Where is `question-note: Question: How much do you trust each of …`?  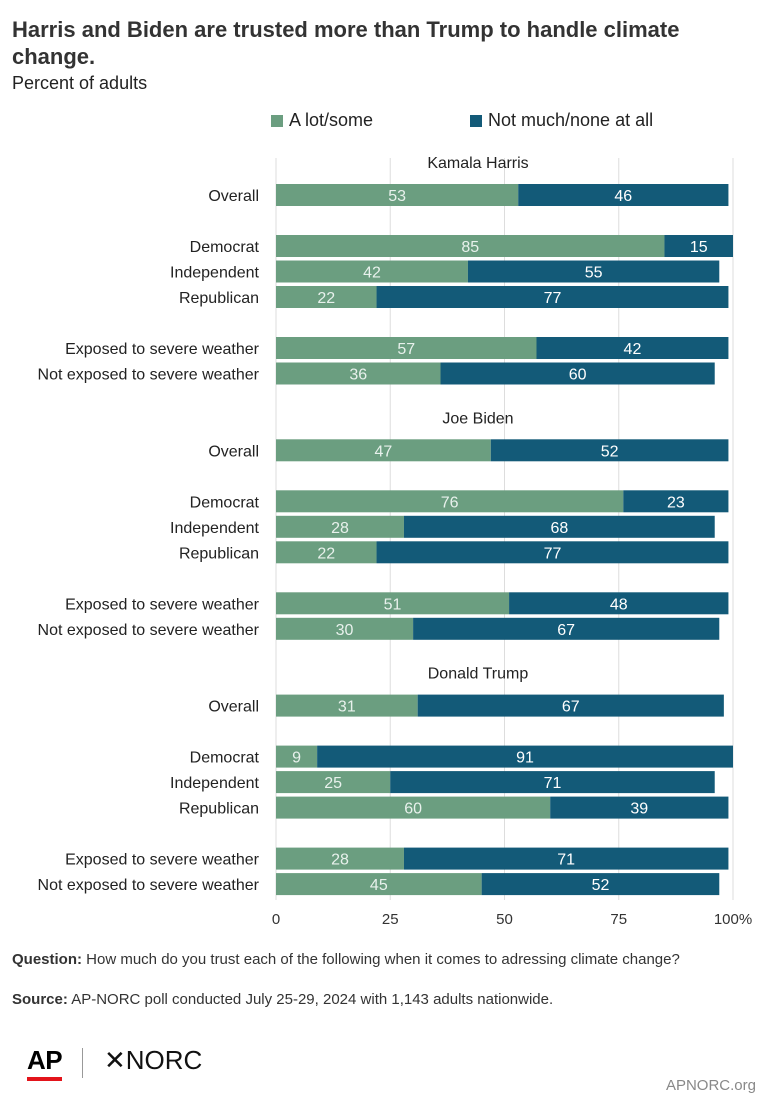 question-note: Question: How much do you trust each of … is located at coordinates (382, 959).